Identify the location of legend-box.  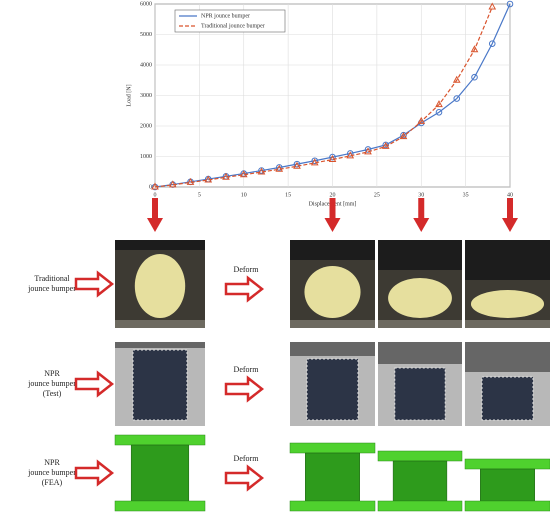
(230, 21).